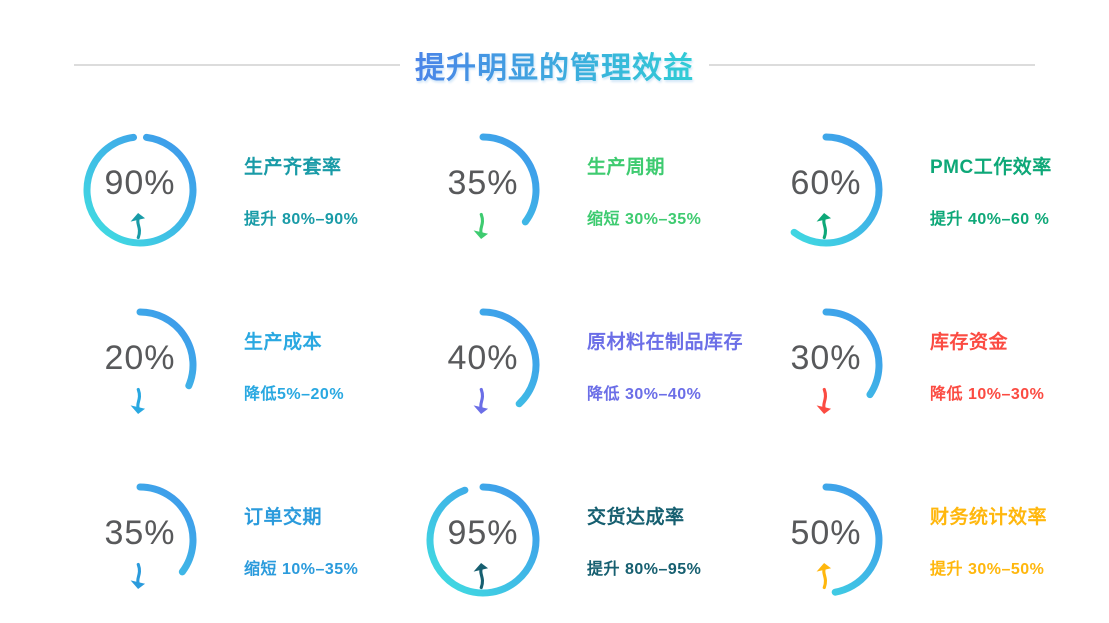 The width and height of the screenshot is (1109, 623). Describe the element at coordinates (988, 540) in the screenshot. I see `gauge-labels: 财务统计效率 提升 30%–50%` at that location.